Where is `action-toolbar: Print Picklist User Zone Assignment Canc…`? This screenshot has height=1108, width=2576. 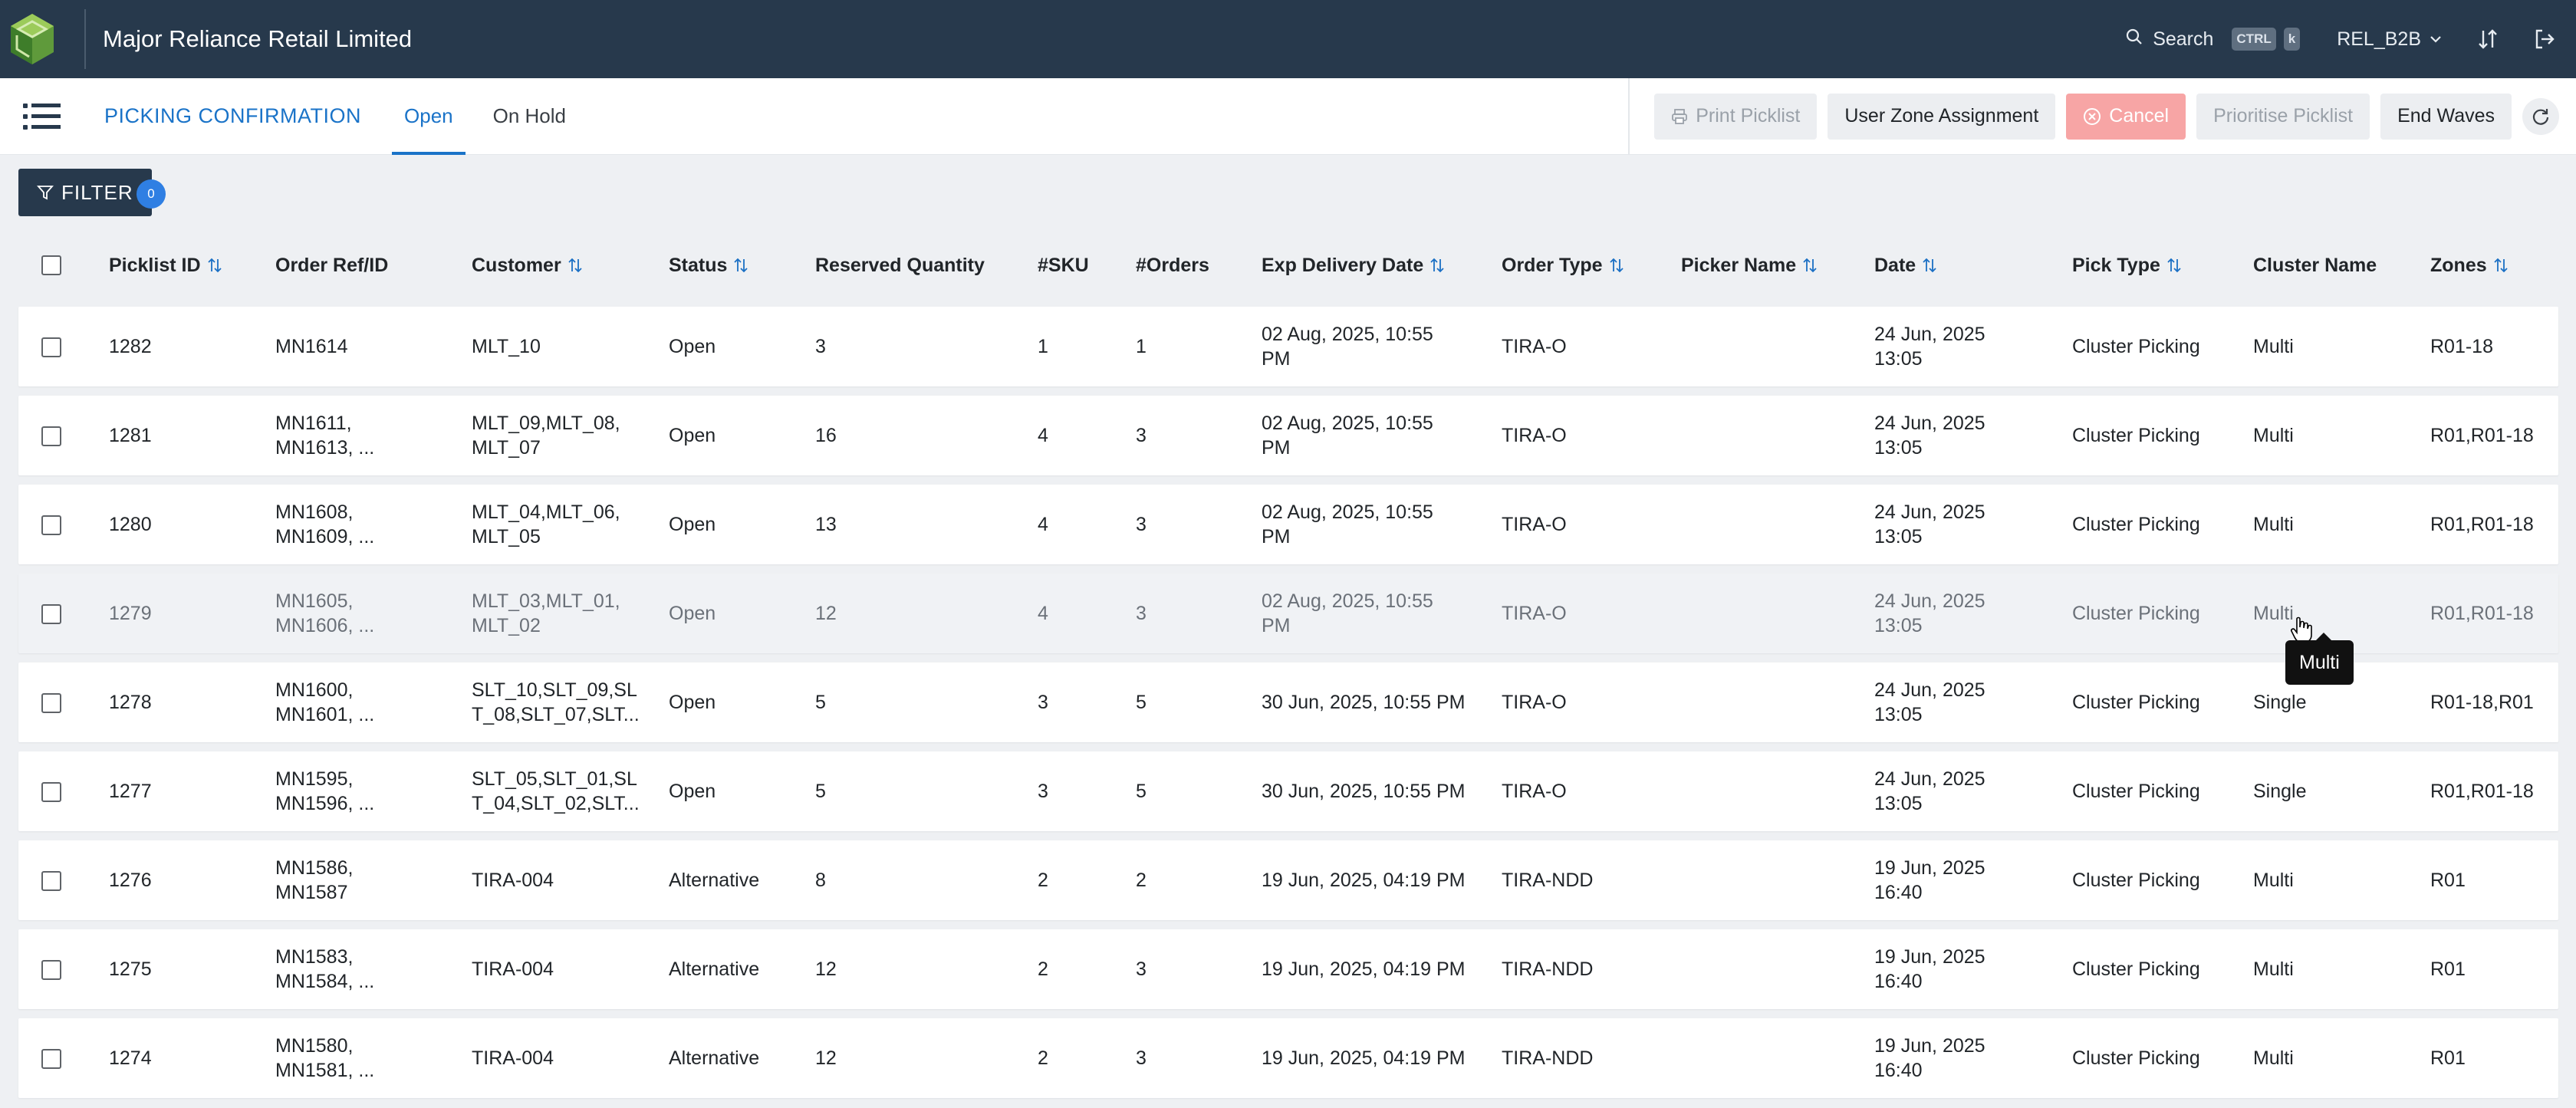
action-toolbar: Print Picklist User Zone Assignment Canc… is located at coordinates (2102, 116).